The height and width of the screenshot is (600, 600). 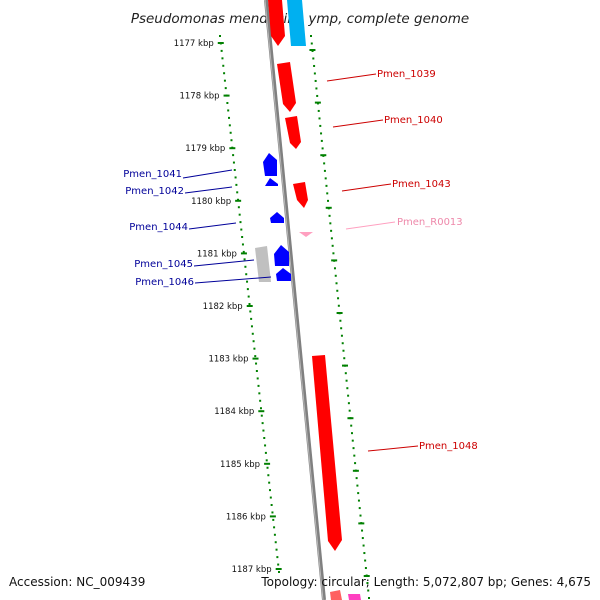 What do you see at coordinates (211, 202) in the screenshot?
I see `tick-label: 1180 kbp` at bounding box center [211, 202].